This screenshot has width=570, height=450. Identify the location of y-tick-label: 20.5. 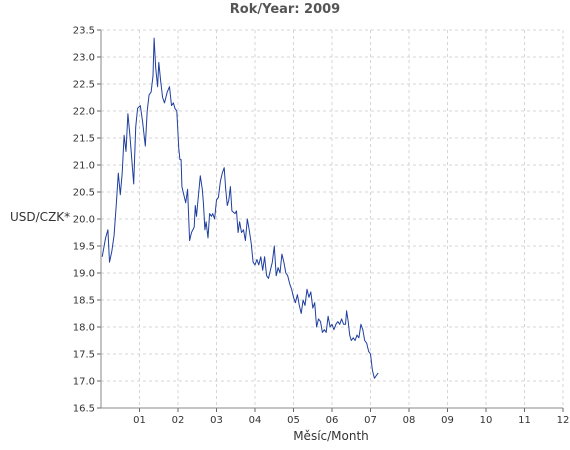
(84, 193).